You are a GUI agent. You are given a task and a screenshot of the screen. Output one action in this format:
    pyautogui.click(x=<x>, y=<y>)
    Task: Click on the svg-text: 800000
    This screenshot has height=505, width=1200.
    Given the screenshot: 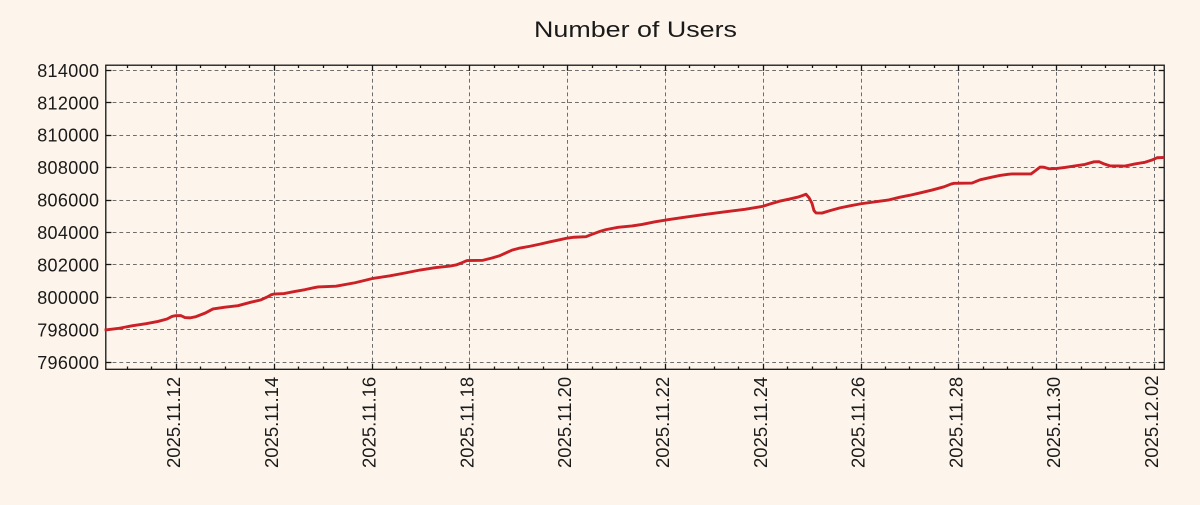 What is the action you would take?
    pyautogui.click(x=68, y=298)
    